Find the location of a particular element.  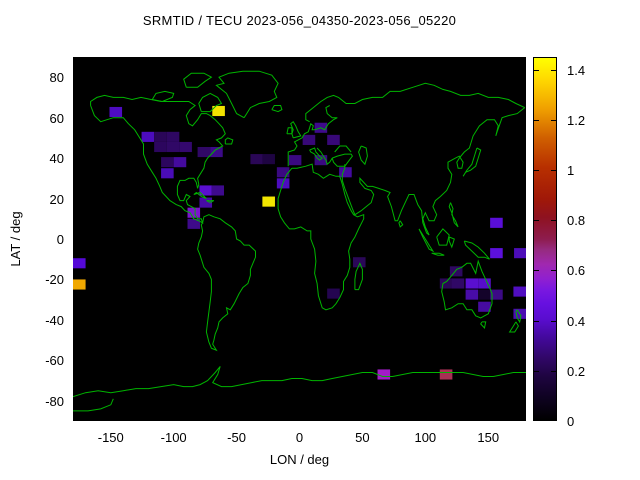

colorbar-tick-label: 1.2 is located at coordinates (576, 120).